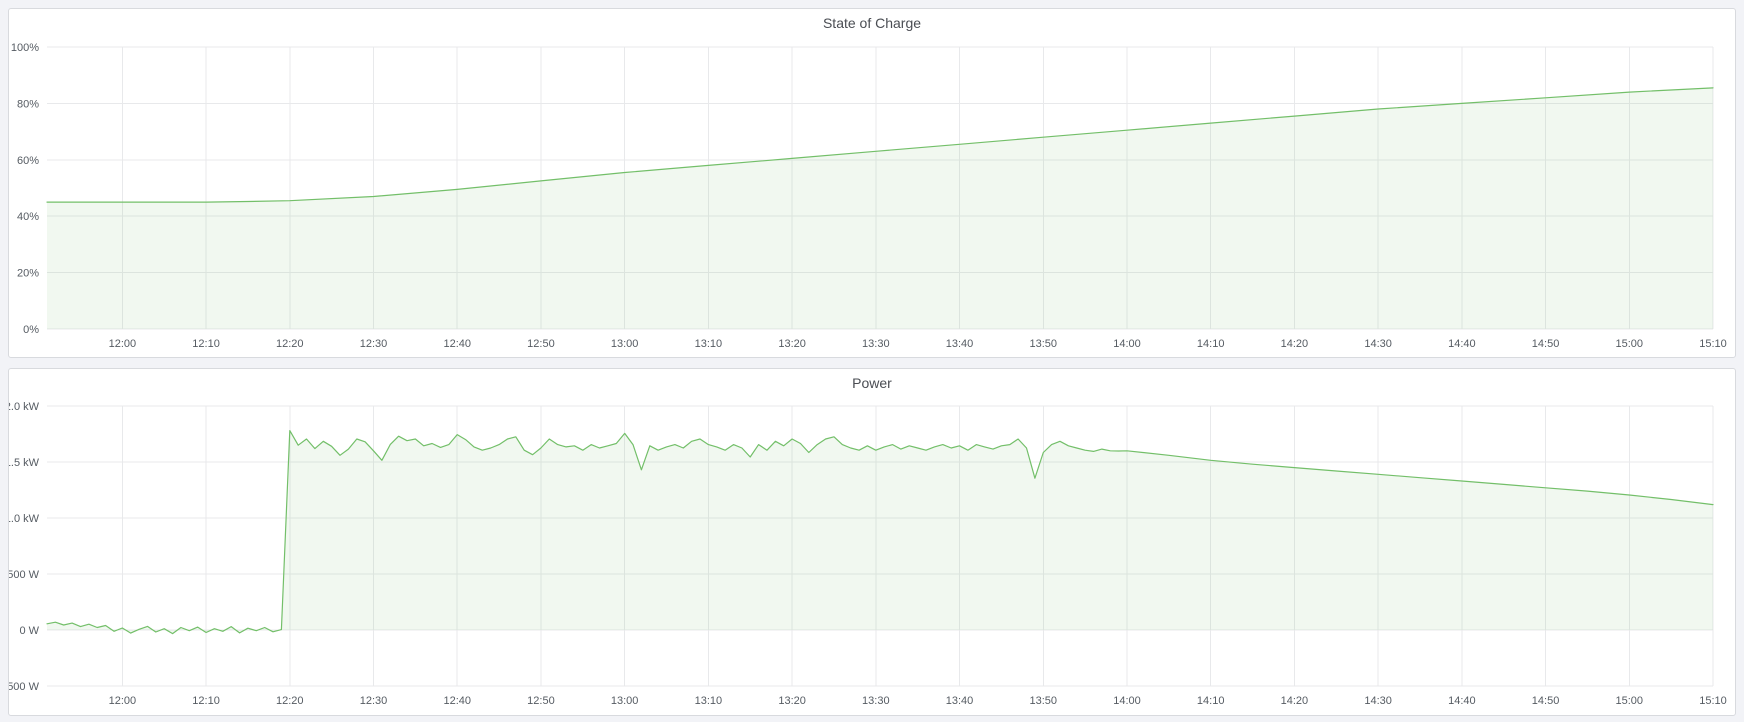 The height and width of the screenshot is (722, 1744). Describe the element at coordinates (28, 161) in the screenshot. I see `y-tick-label: 60%` at that location.